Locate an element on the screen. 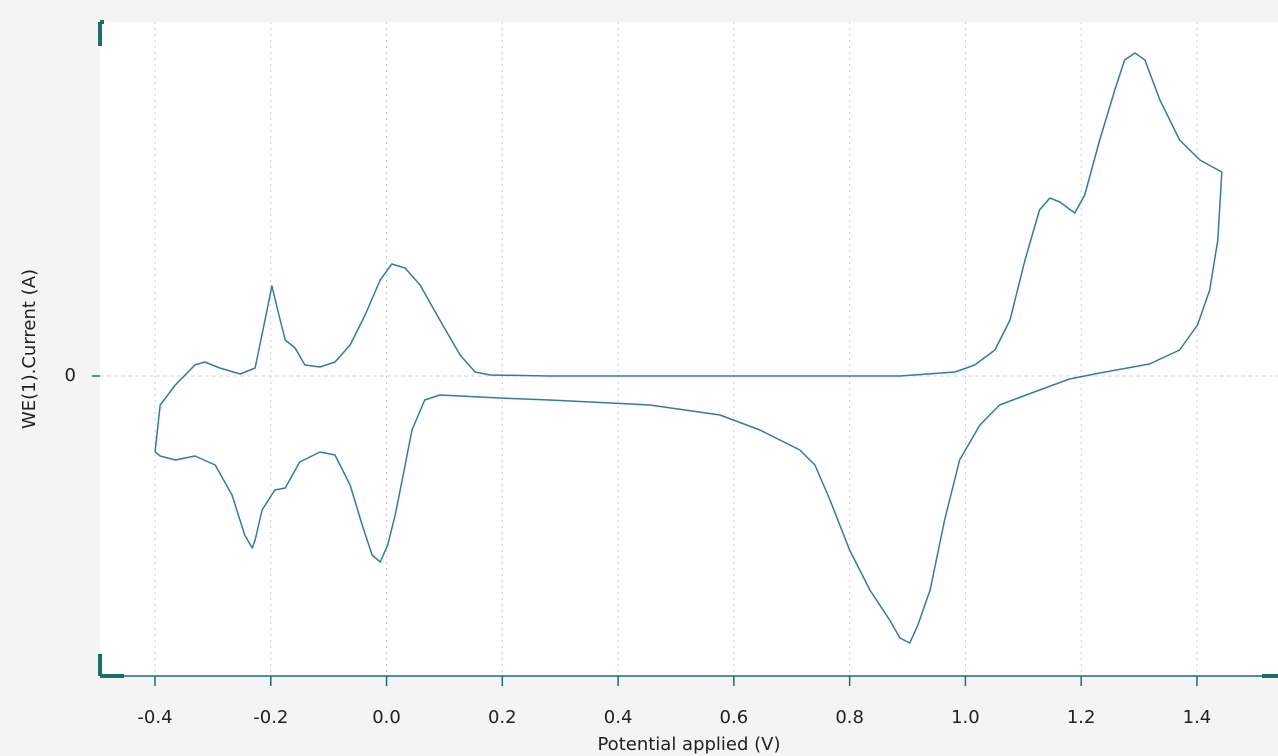 Image resolution: width=1278 pixels, height=756 pixels. x-tick-label: 1.2 is located at coordinates (1081, 717).